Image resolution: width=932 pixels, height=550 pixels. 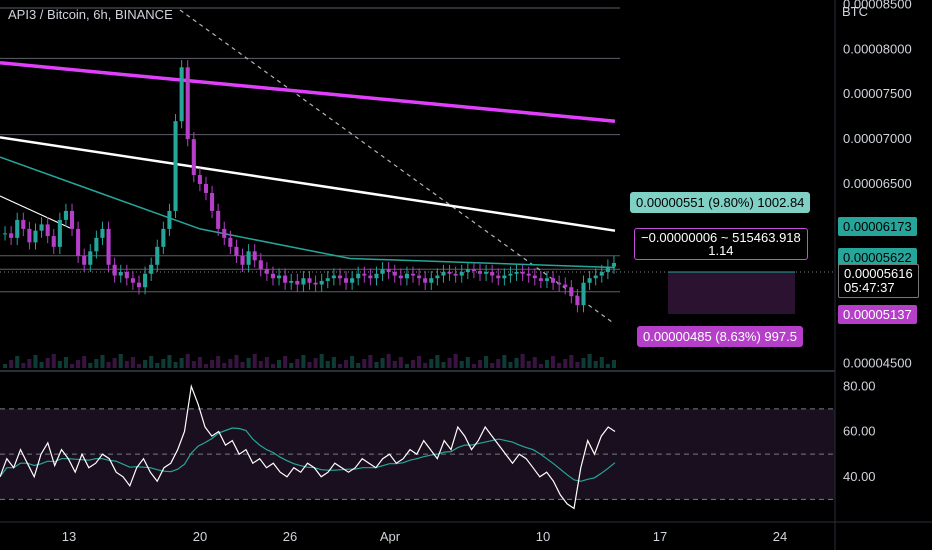 What do you see at coordinates (877, 226) in the screenshot?
I see `upper-level-badge: 0.00006173` at bounding box center [877, 226].